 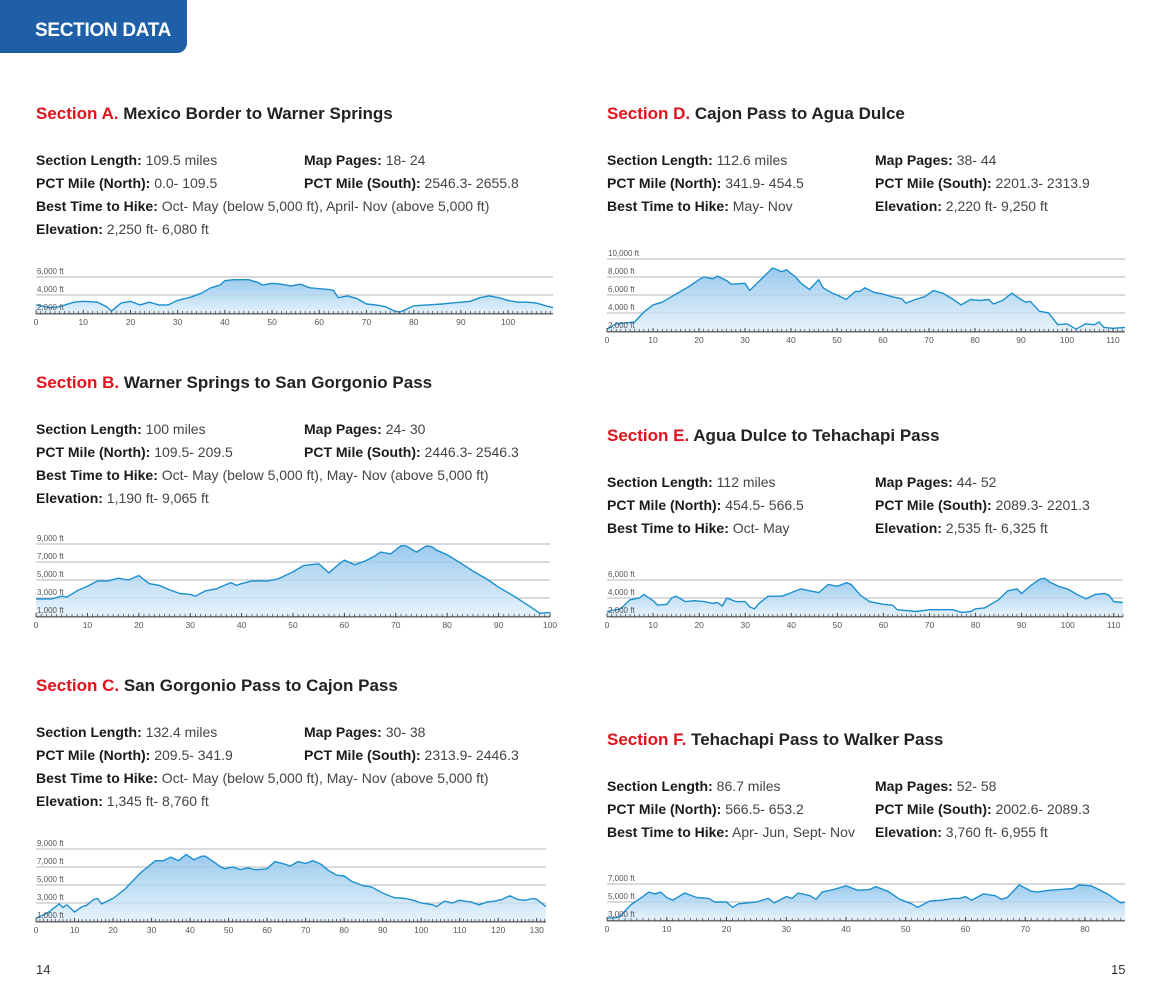 I want to click on best-time: Best Time to Hike: May- Nov, so click(x=700, y=206).